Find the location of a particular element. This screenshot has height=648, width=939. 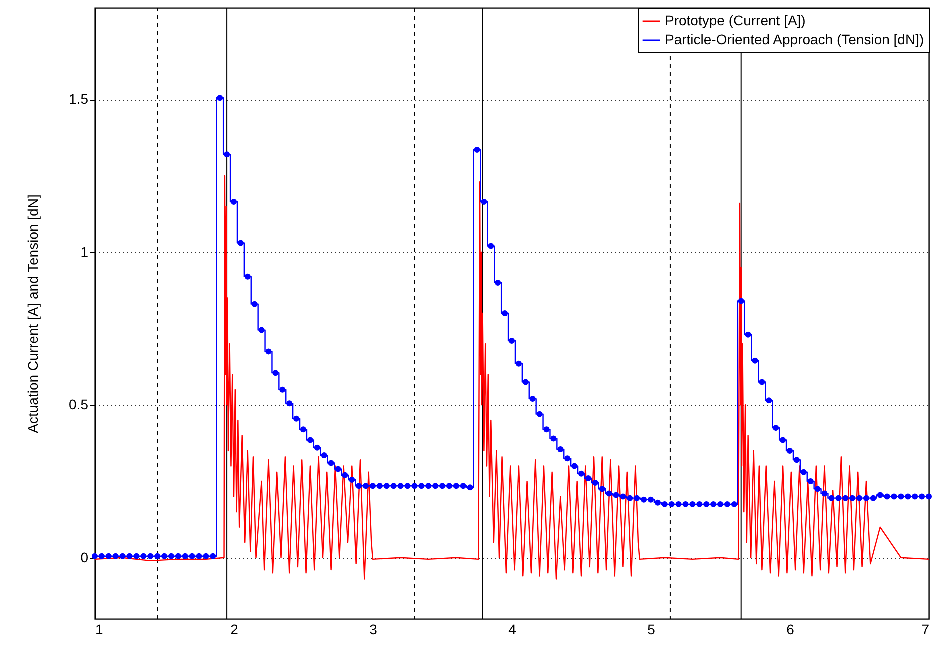

y-tick-label: 1 is located at coordinates (84, 252).